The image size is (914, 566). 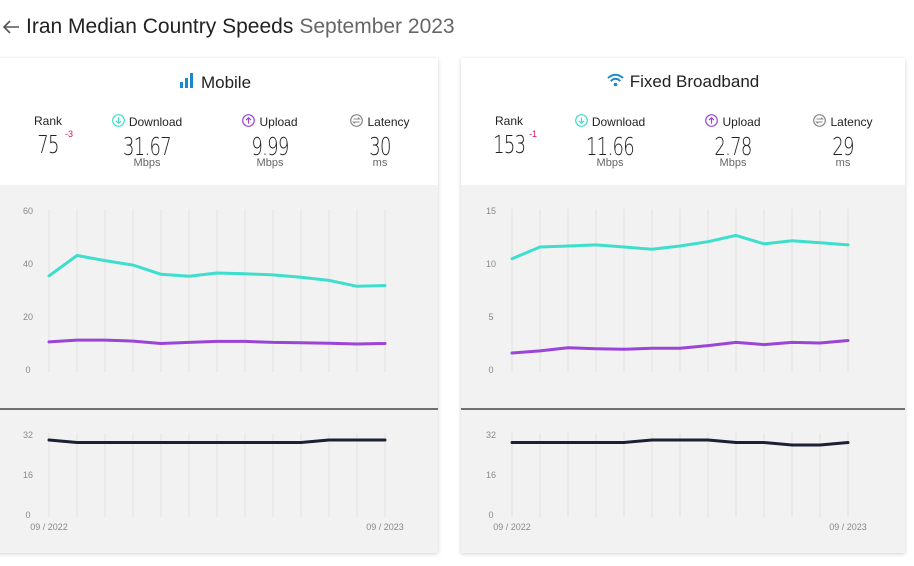 What do you see at coordinates (28, 475) in the screenshot?
I see `mobile-latency-ytick-label: 16` at bounding box center [28, 475].